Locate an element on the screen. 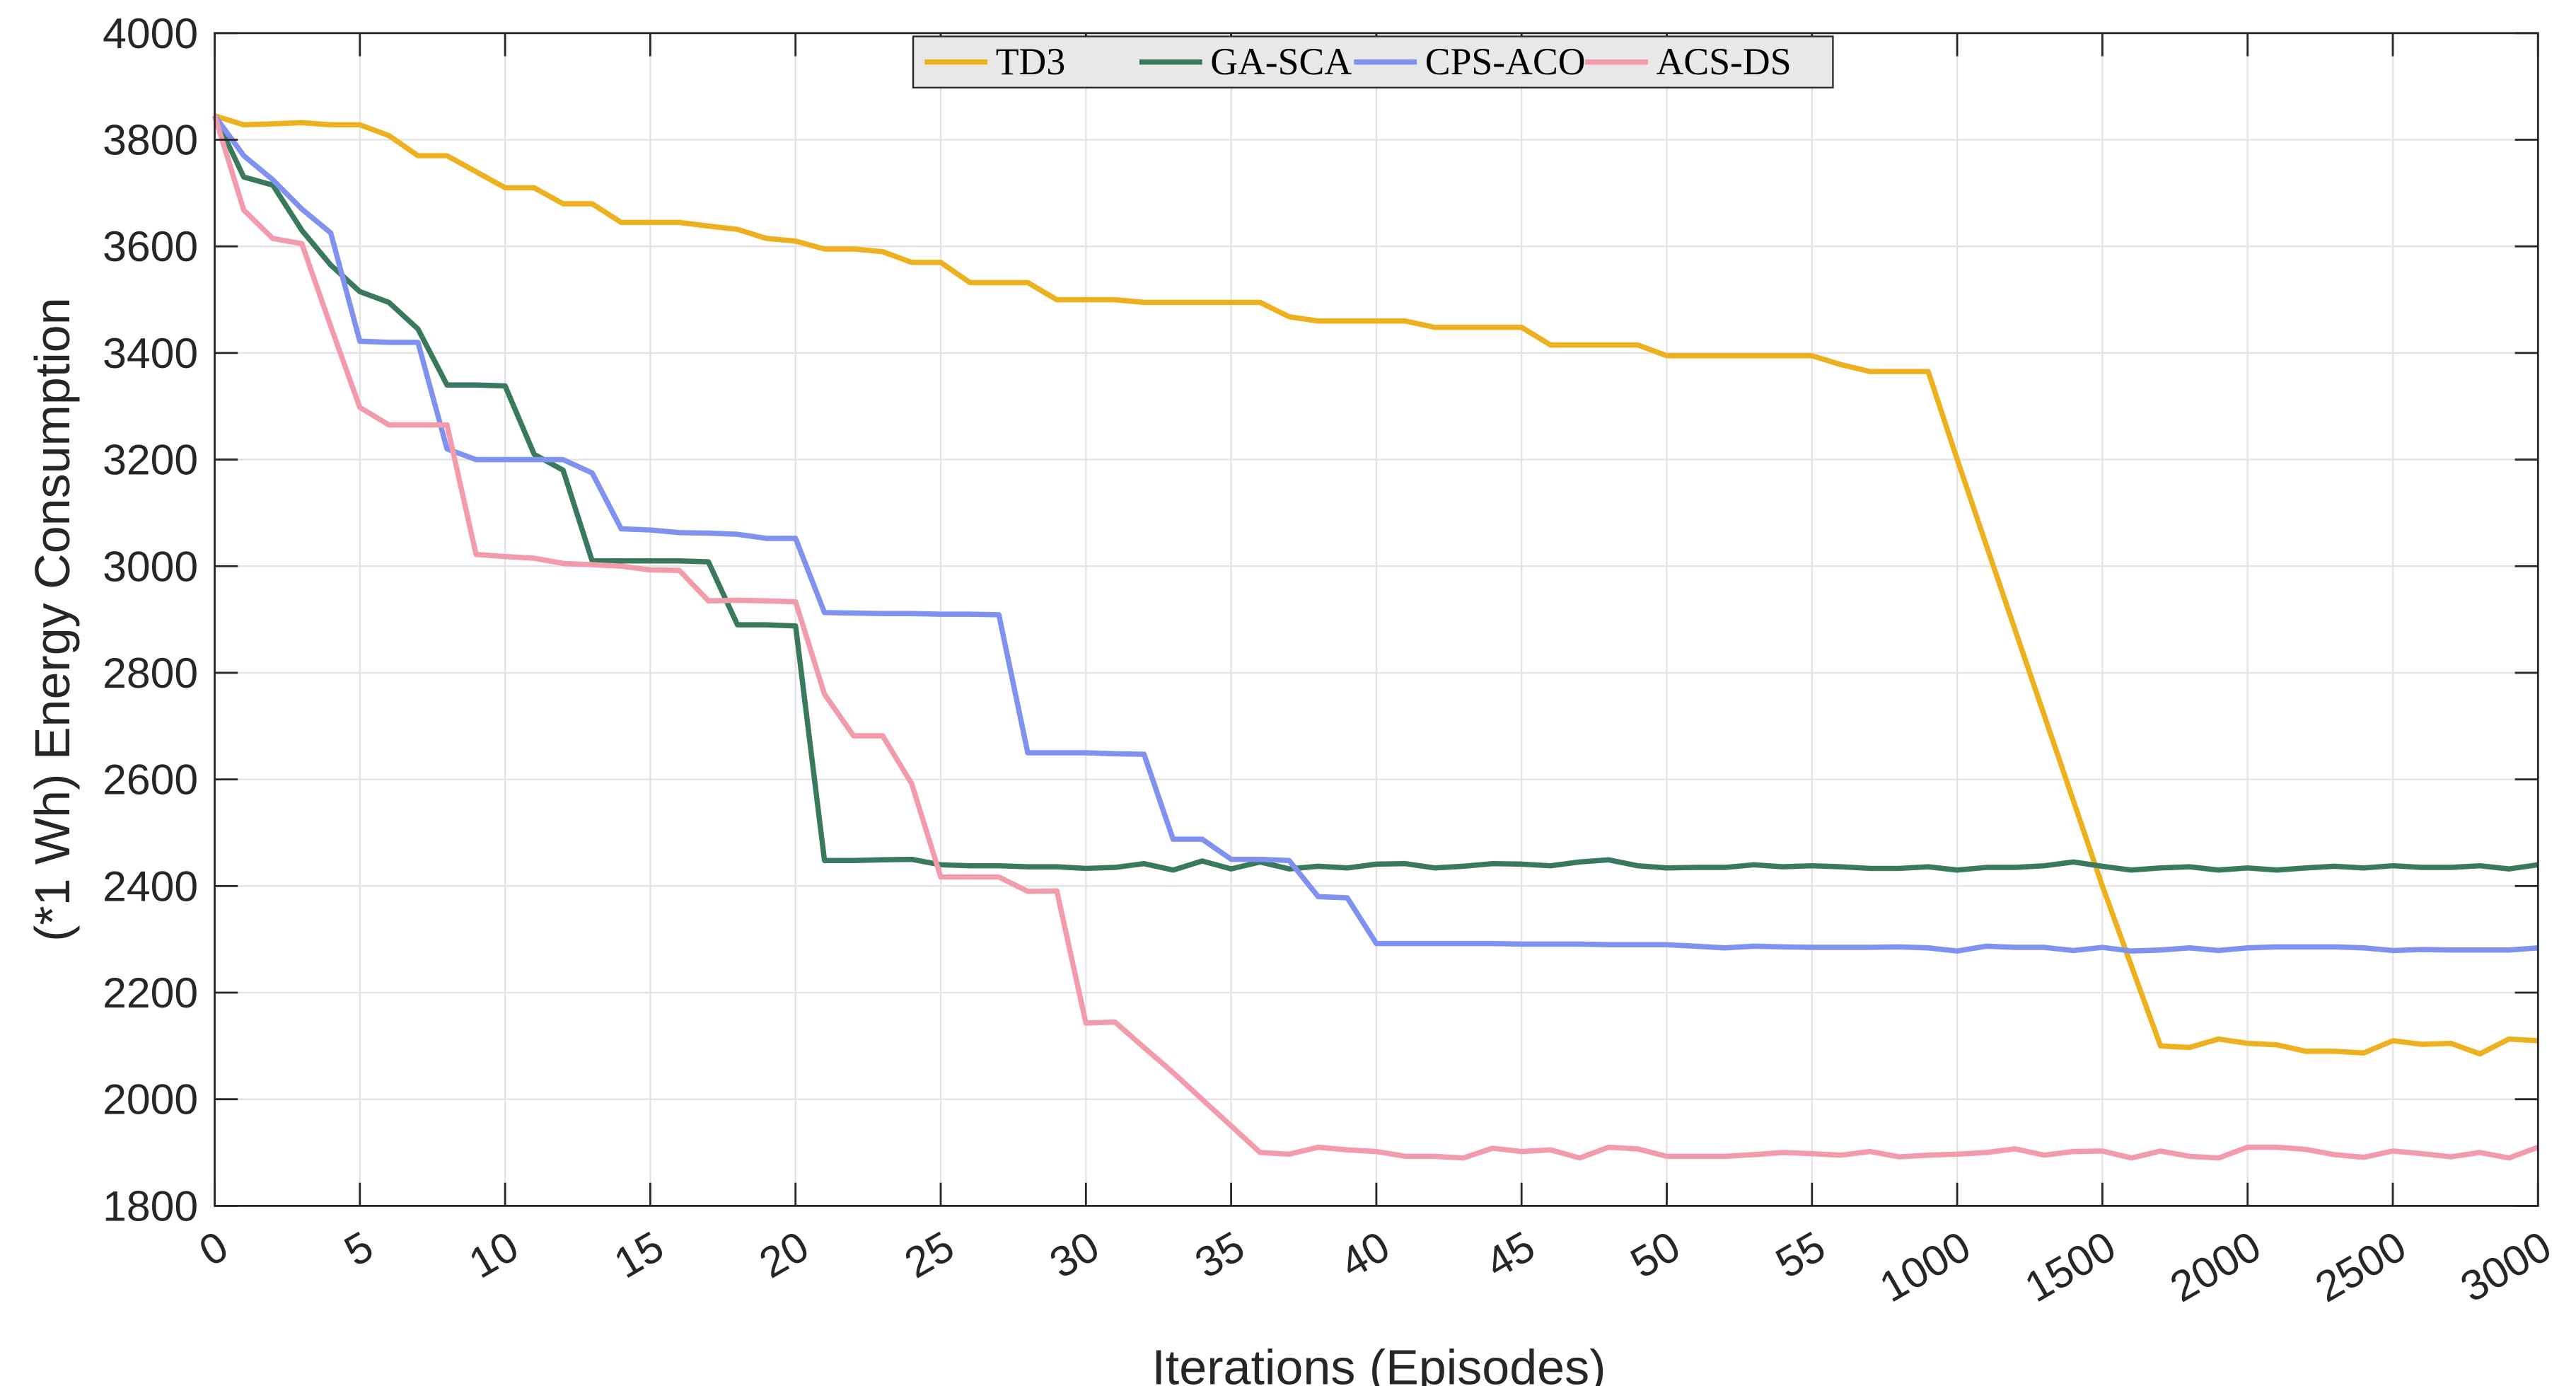  y-tick-label: 3600 is located at coordinates (150, 246).